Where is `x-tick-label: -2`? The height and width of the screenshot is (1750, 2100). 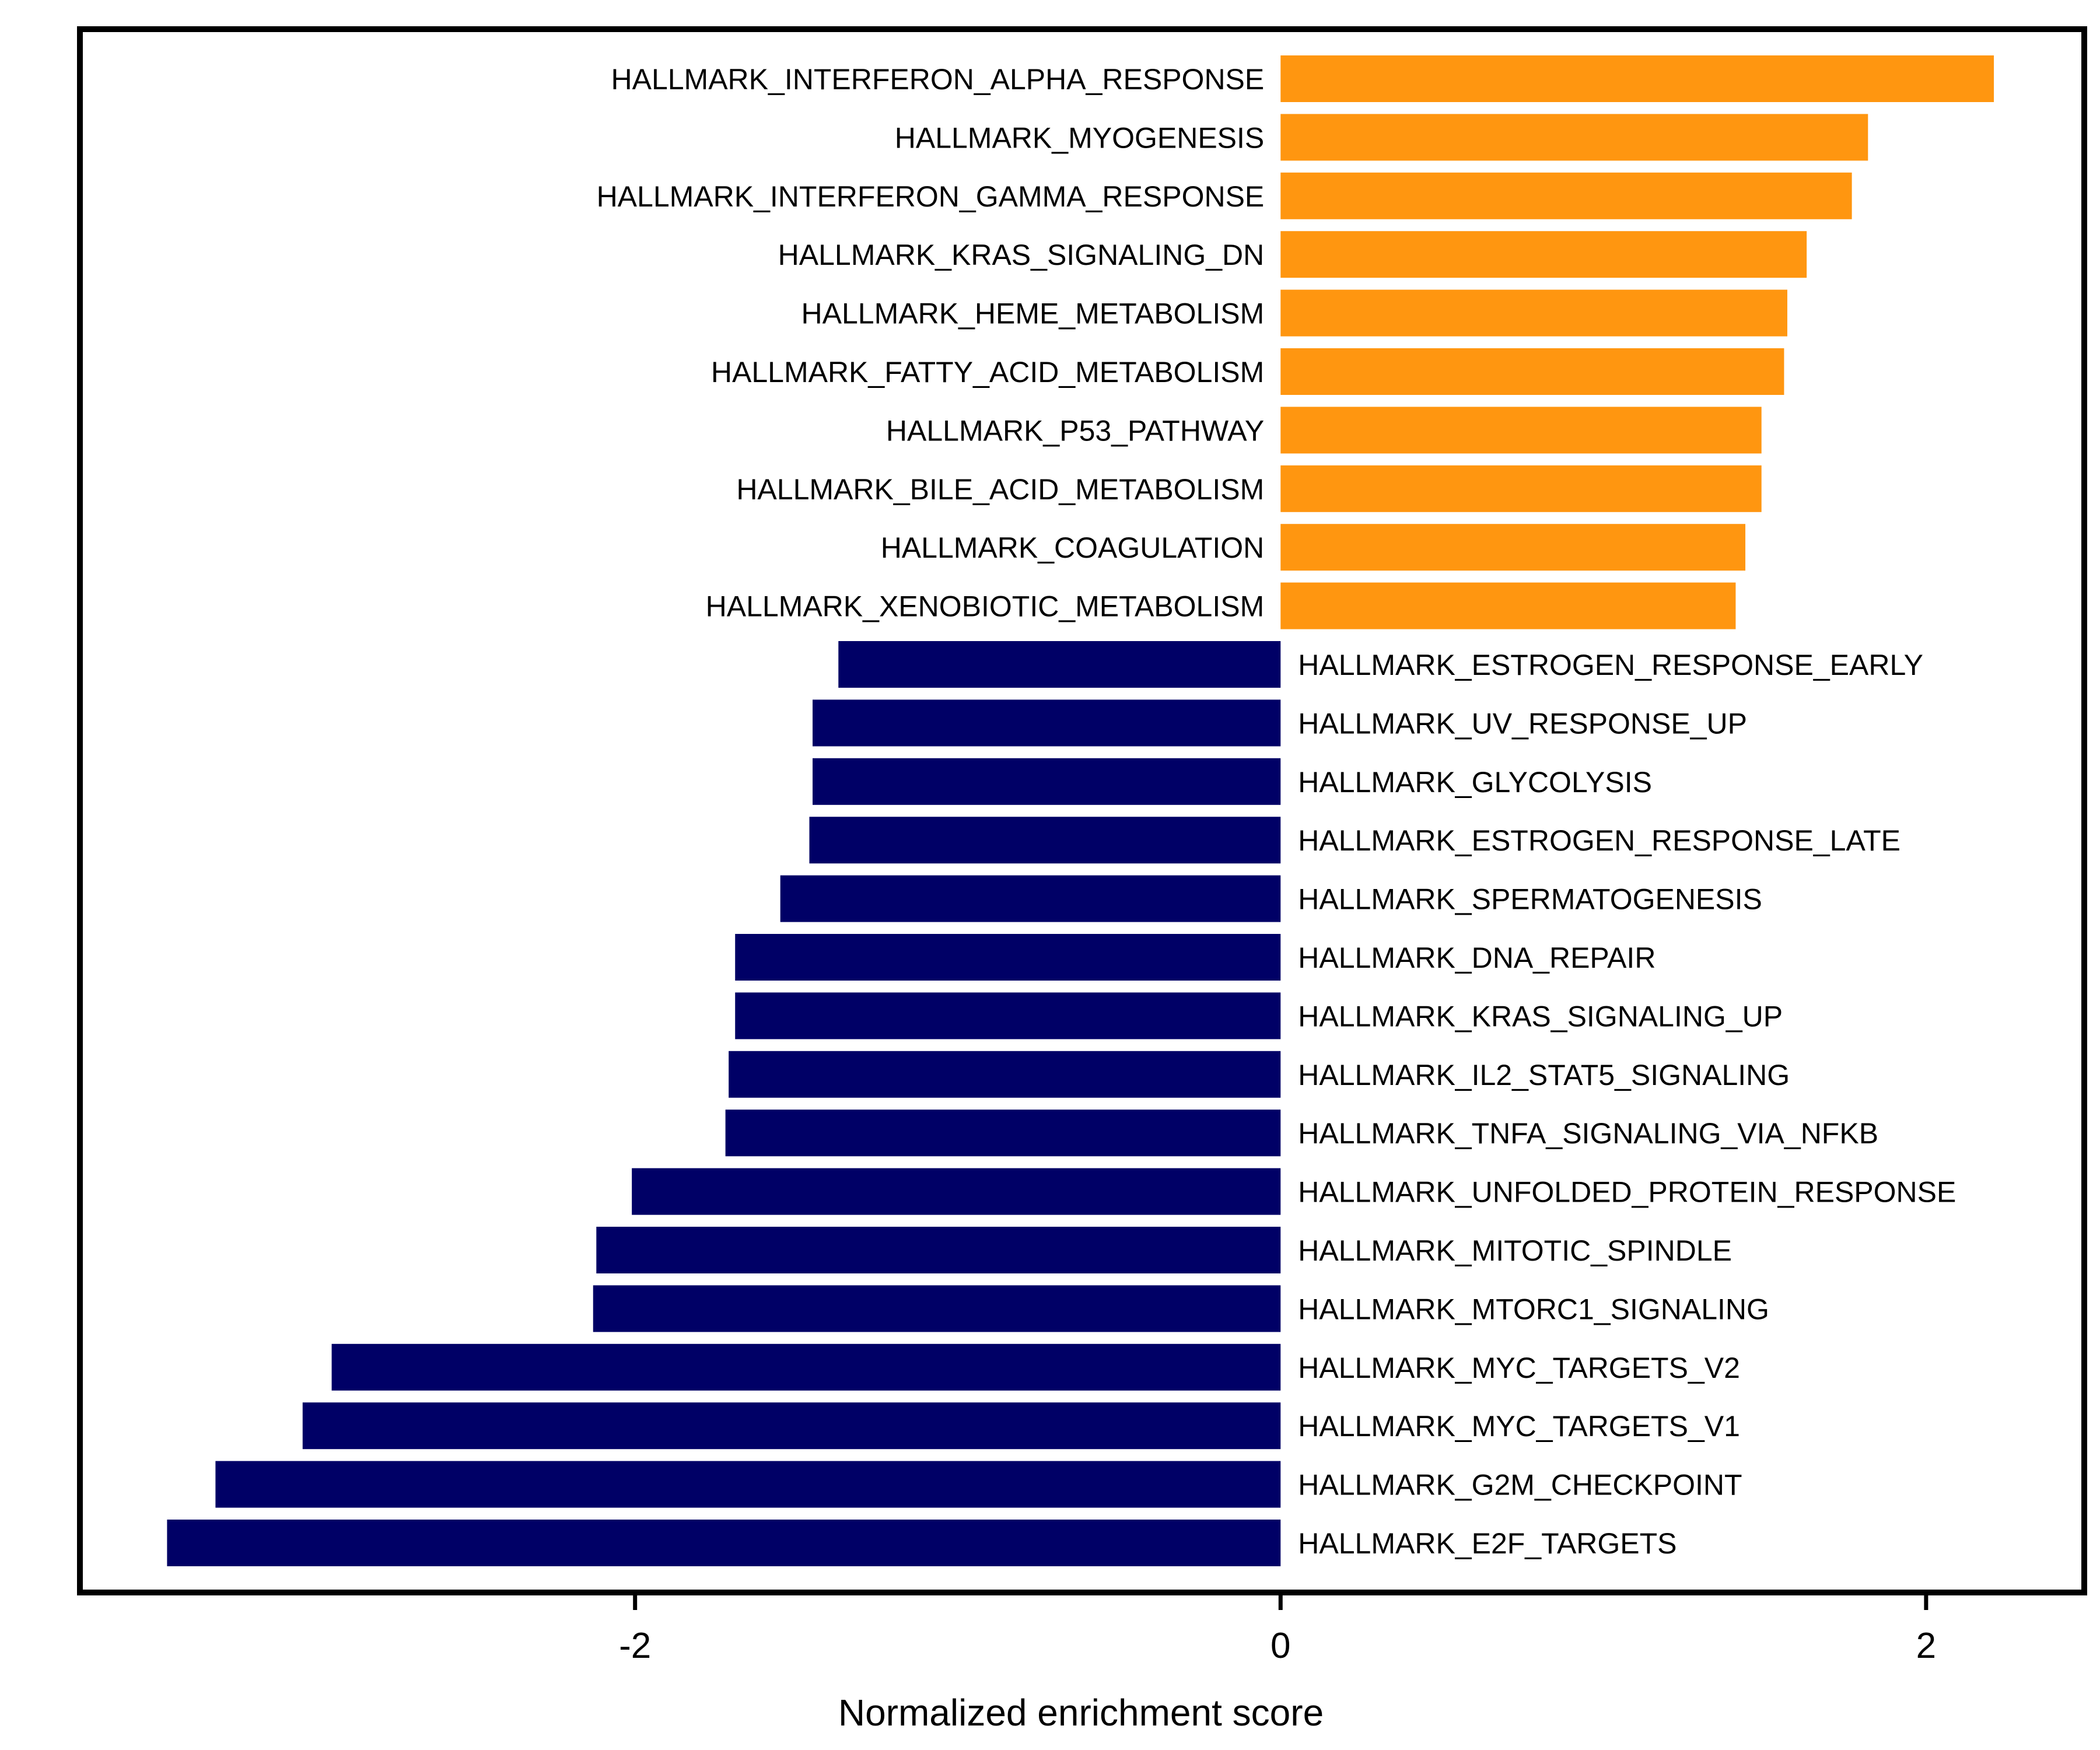 x-tick-label: -2 is located at coordinates (635, 1646).